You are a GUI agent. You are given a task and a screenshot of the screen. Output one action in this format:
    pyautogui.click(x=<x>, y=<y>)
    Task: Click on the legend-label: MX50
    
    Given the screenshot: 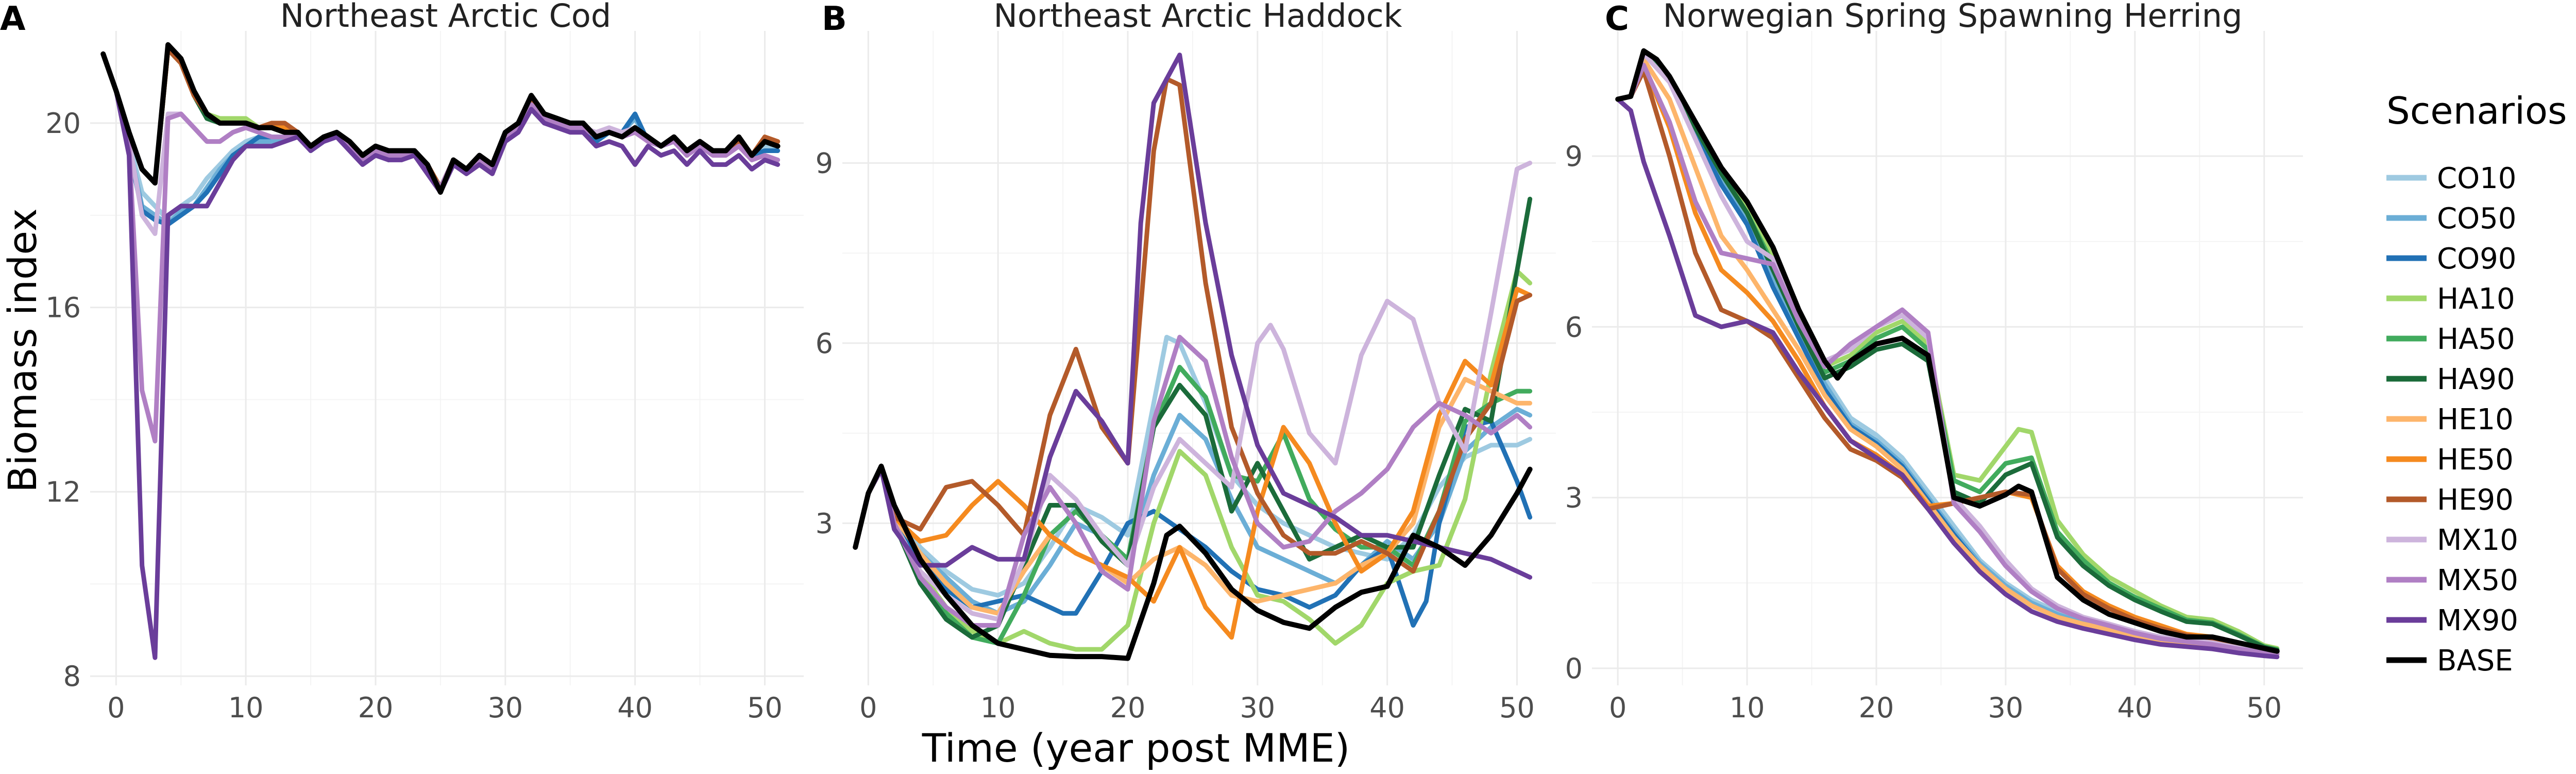 What is the action you would take?
    pyautogui.click(x=2477, y=580)
    